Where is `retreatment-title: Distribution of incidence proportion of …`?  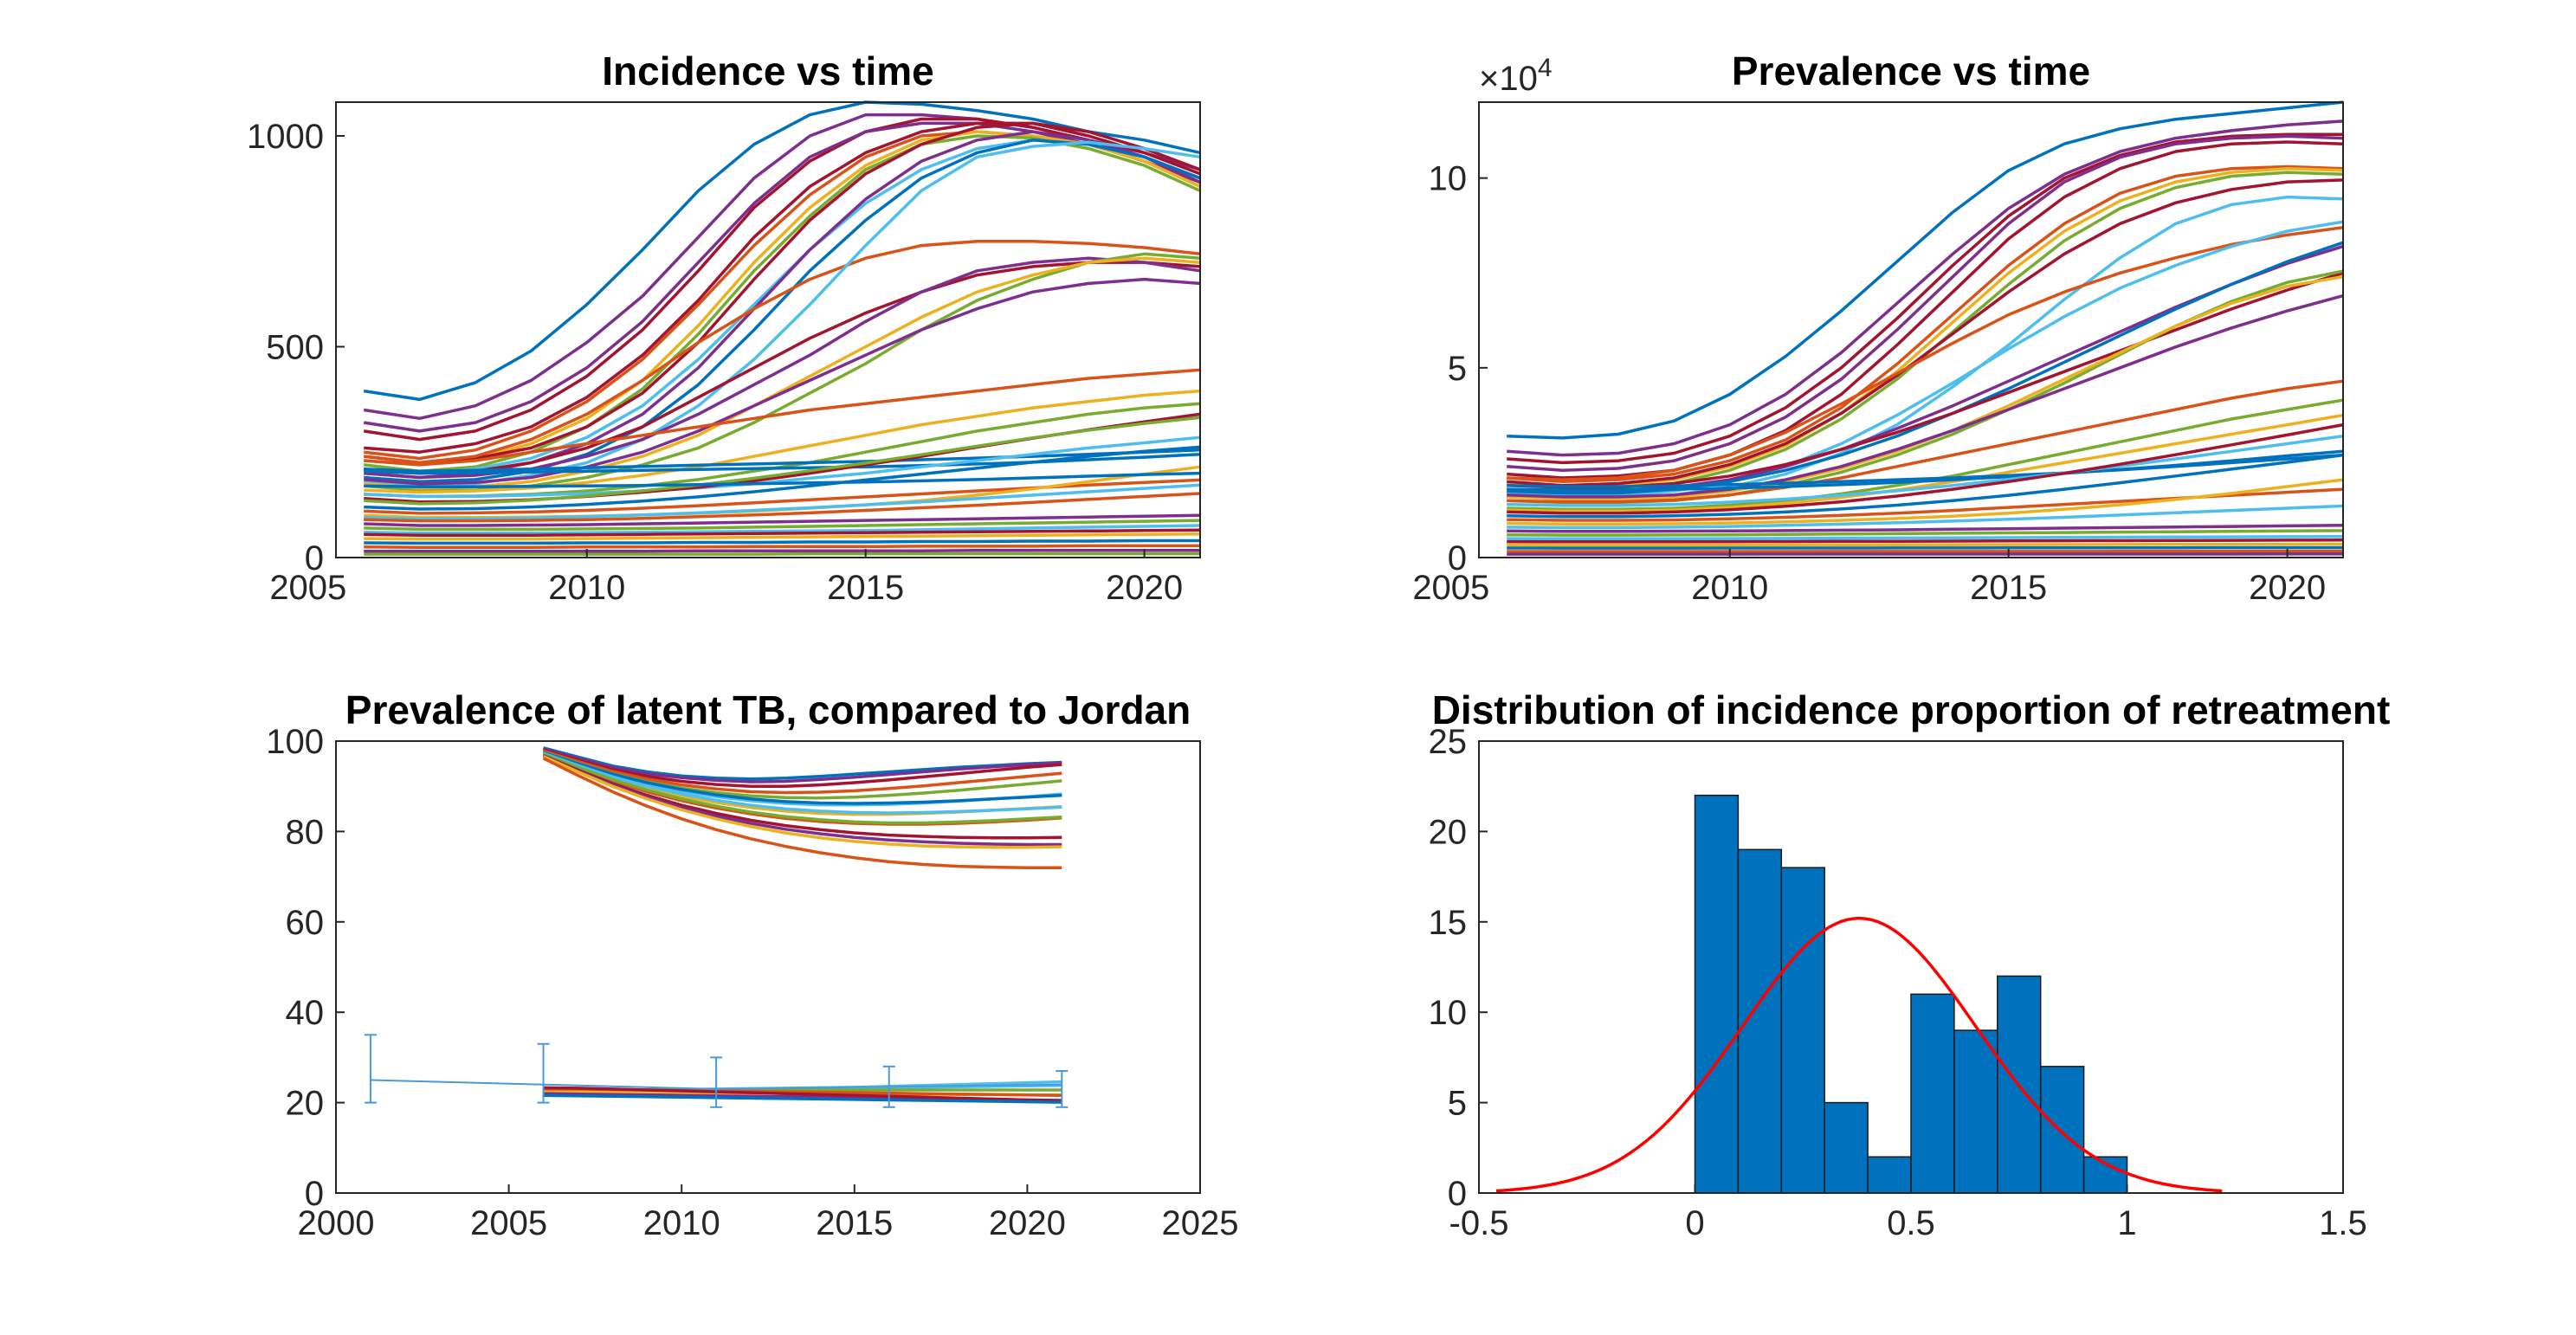
retreatment-title: Distribution of incidence proportion of … is located at coordinates (1911, 710).